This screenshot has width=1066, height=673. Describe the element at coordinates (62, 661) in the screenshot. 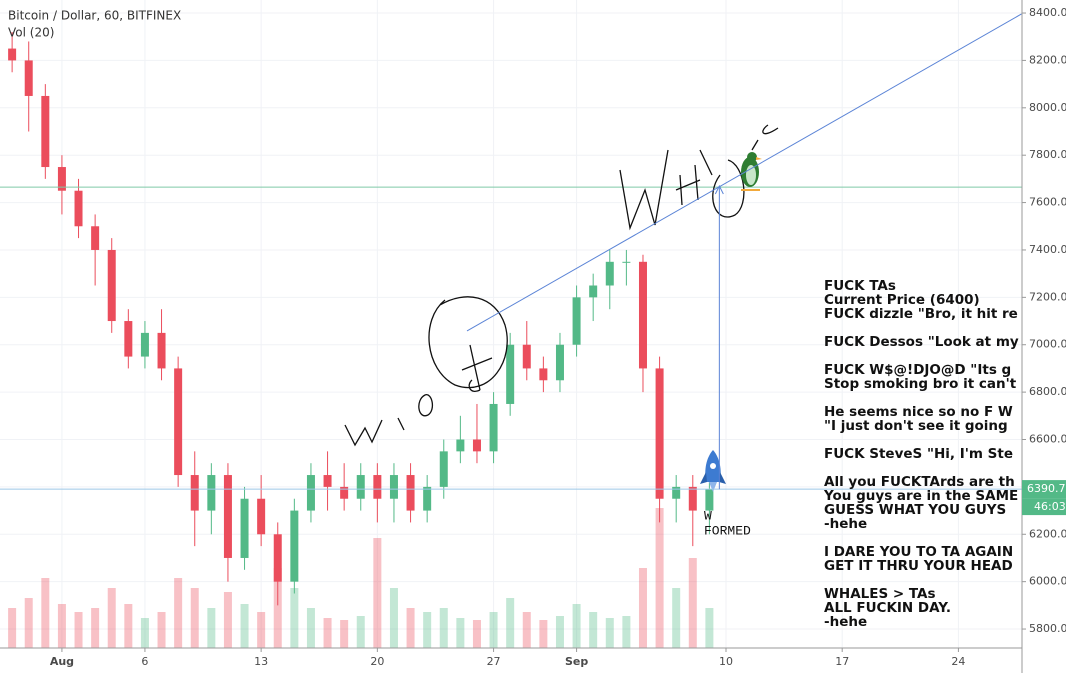

I see `x-tick-label: Aug` at that location.